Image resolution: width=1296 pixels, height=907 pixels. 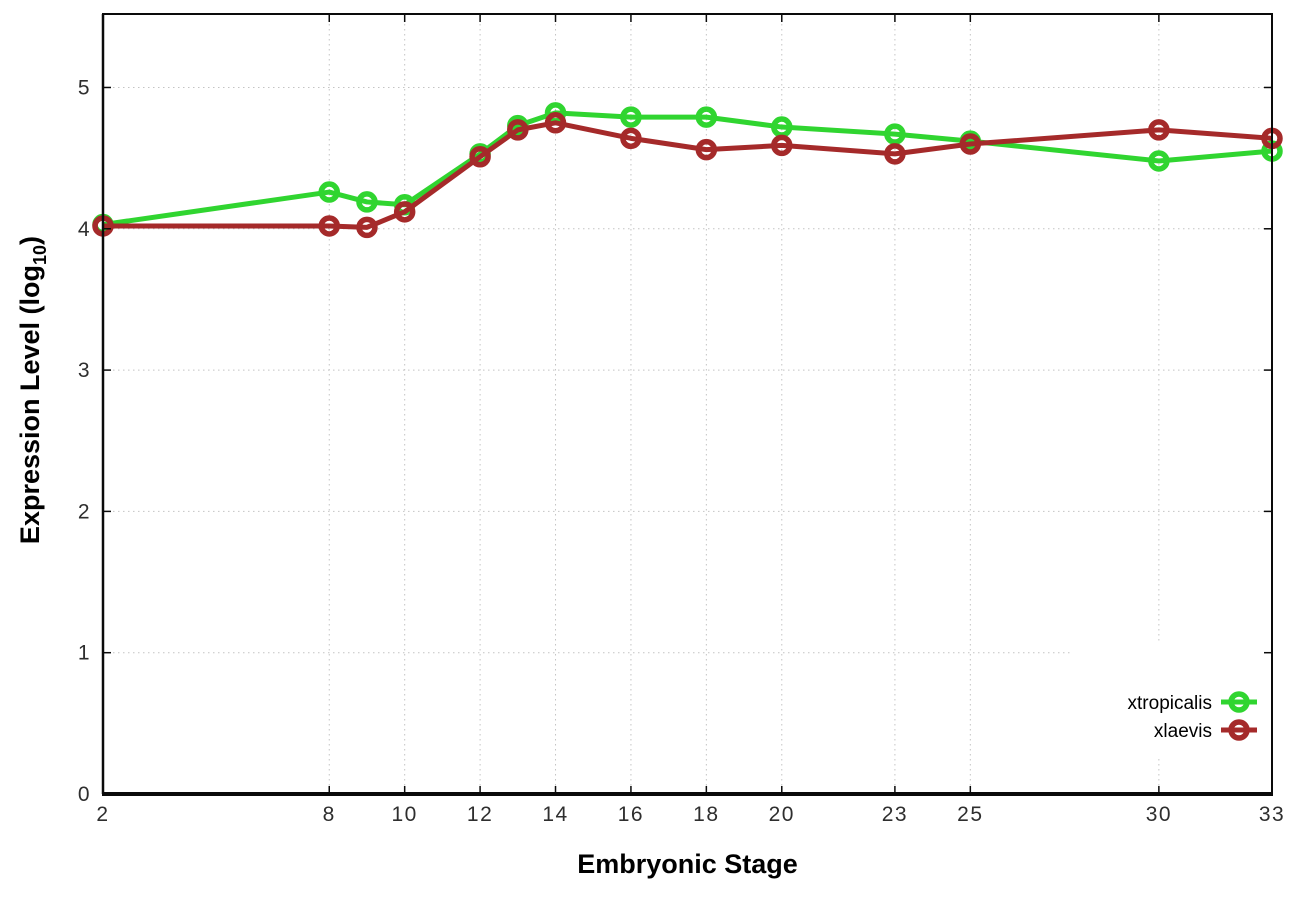 What do you see at coordinates (1272, 814) in the screenshot?
I see `x-tick-label-33: 33` at bounding box center [1272, 814].